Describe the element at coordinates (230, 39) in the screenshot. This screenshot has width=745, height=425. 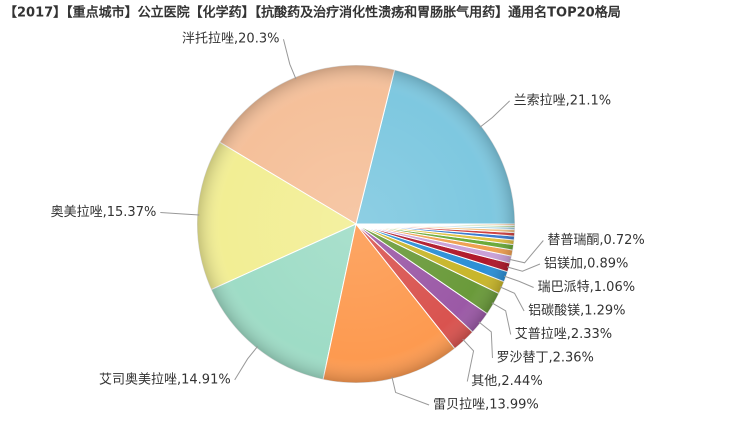
I see `slice-label: 泮托拉唑,20.3%` at that location.